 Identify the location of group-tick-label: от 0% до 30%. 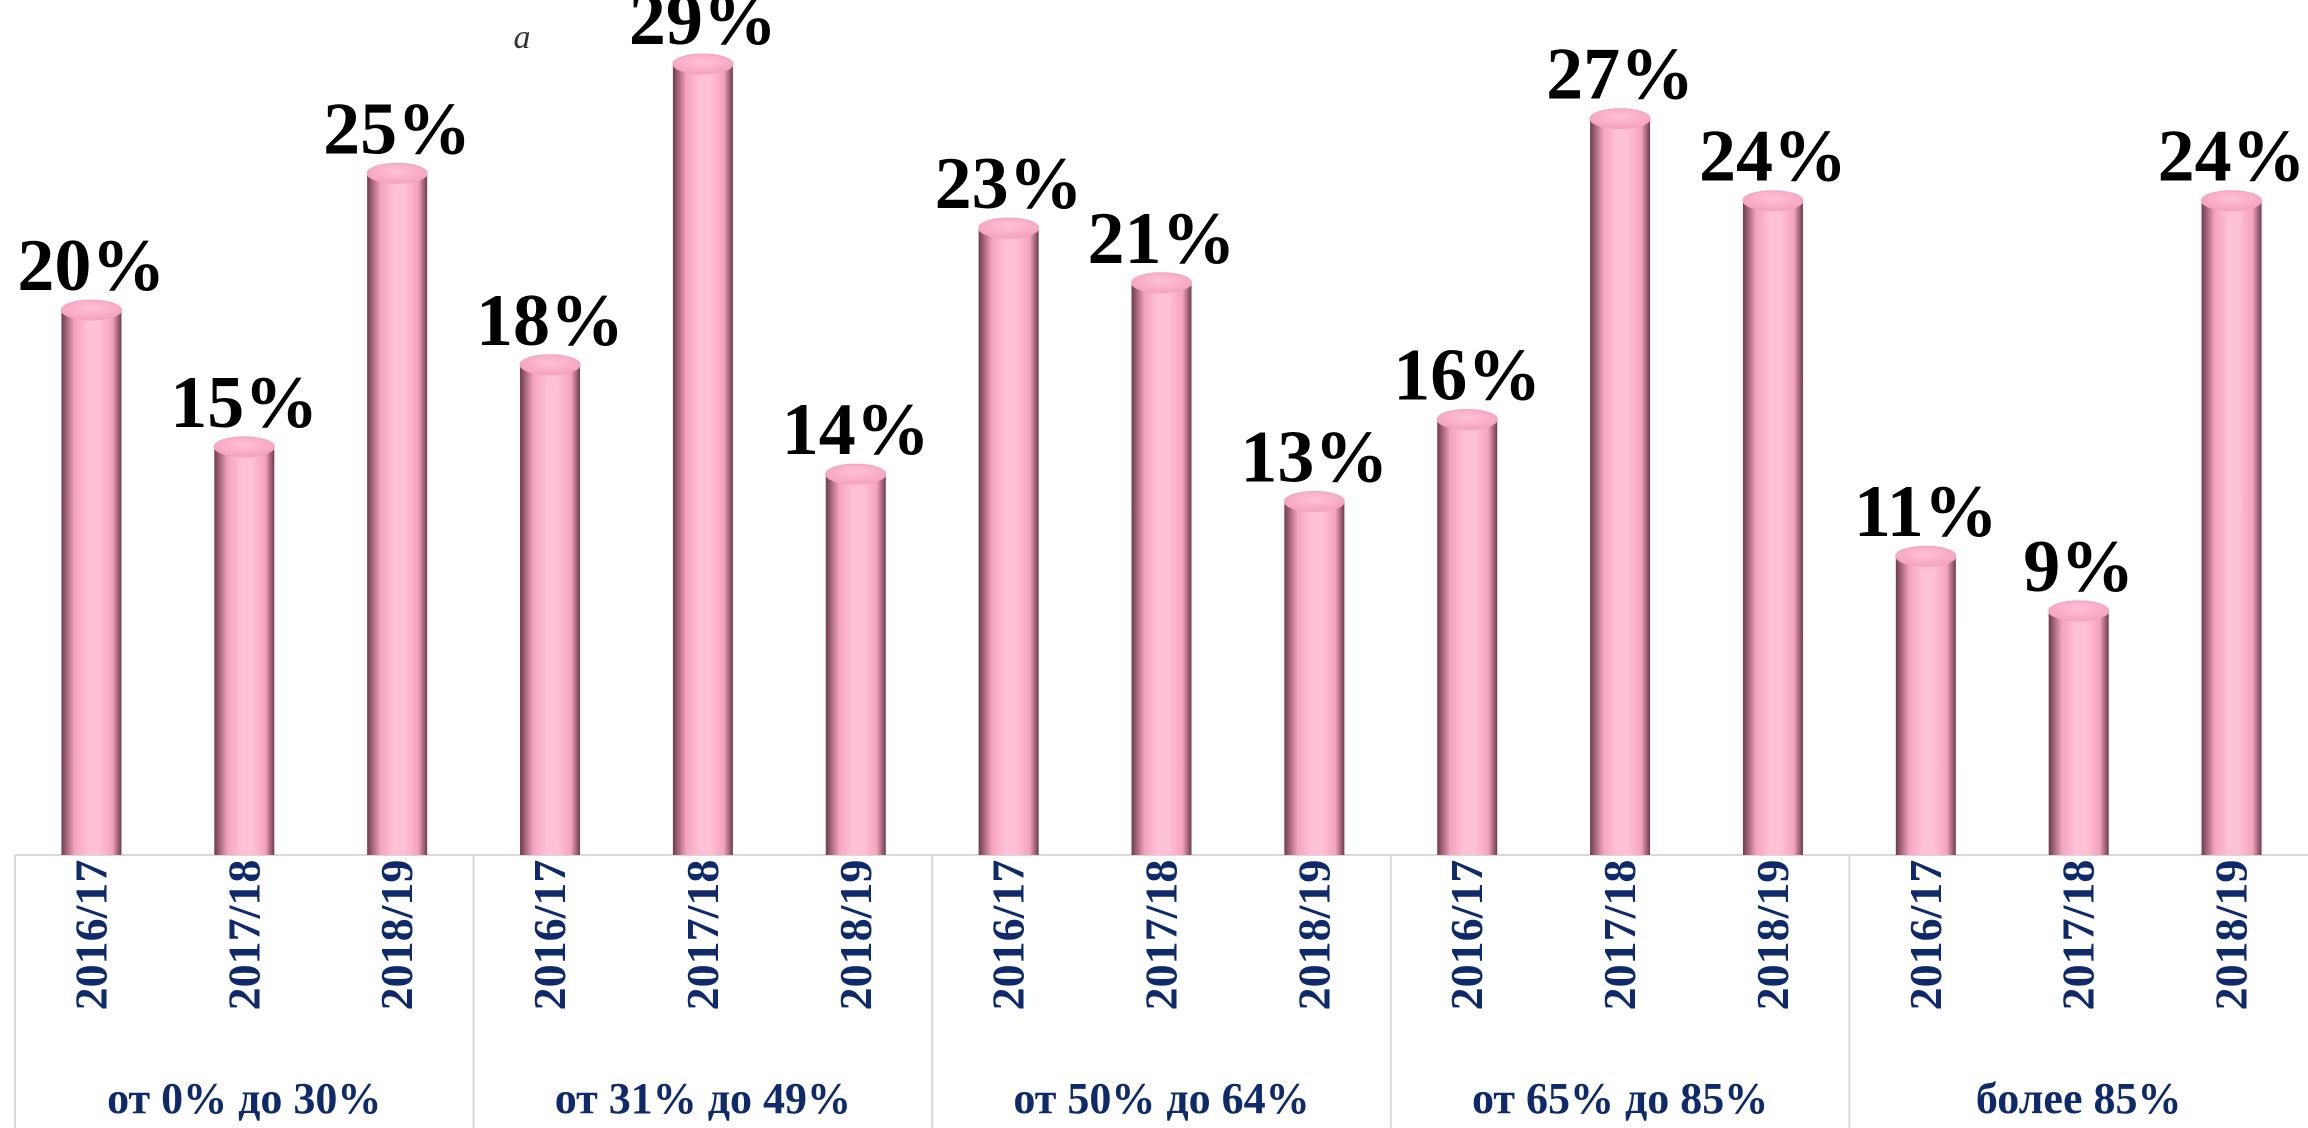
(244, 1098).